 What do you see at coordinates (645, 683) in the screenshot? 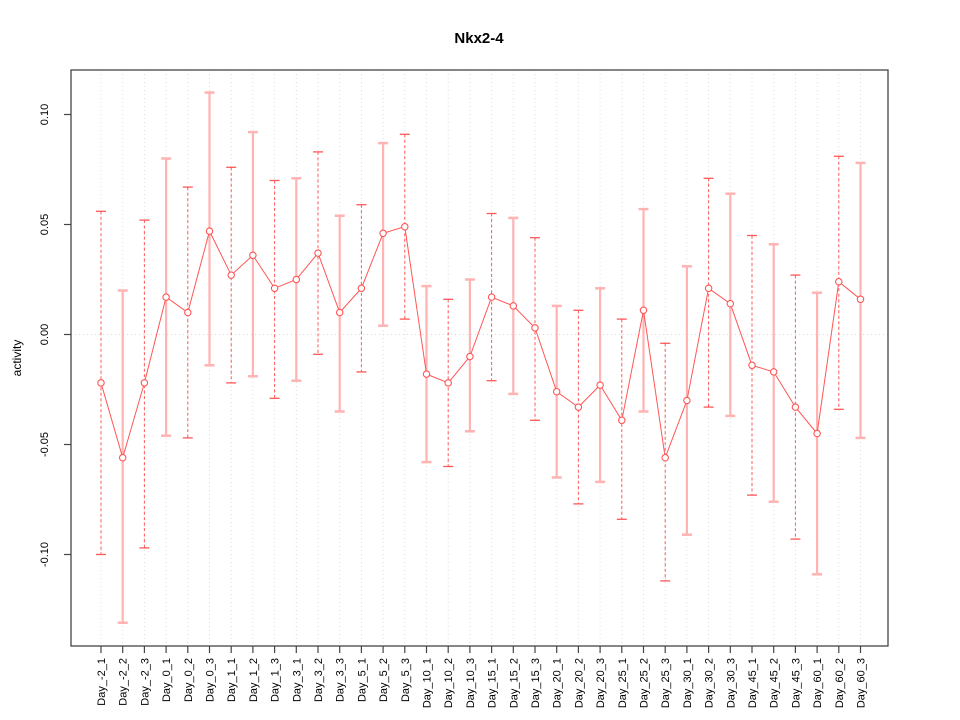
I see `x-tick-label: Day_25_2` at bounding box center [645, 683].